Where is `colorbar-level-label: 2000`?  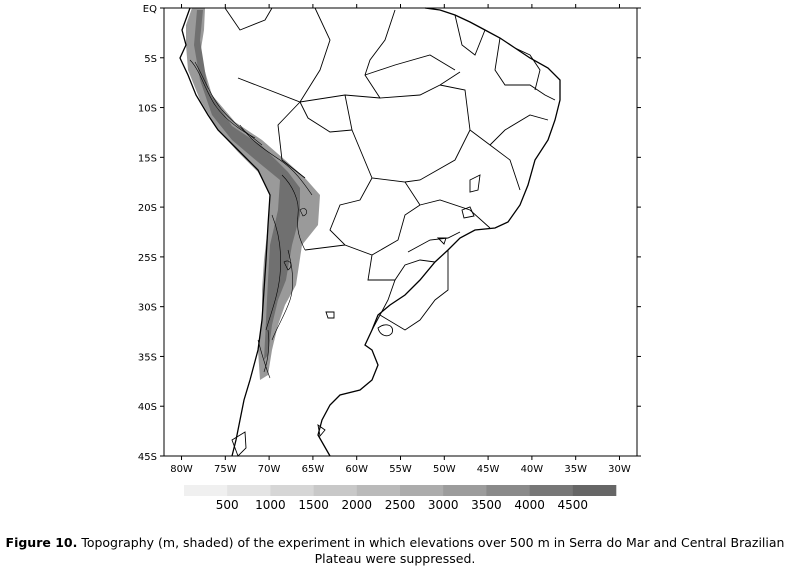 colorbar-level-label: 2000 is located at coordinates (357, 505).